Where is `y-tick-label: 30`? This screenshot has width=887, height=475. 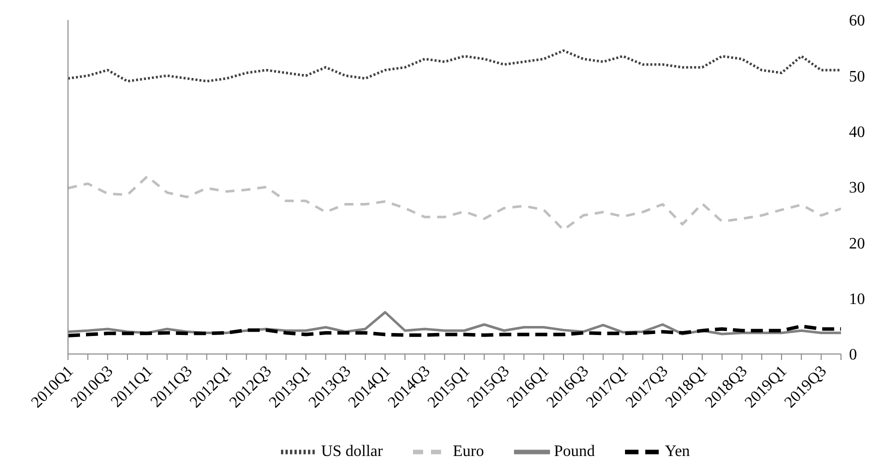
y-tick-label: 30 is located at coordinates (857, 188).